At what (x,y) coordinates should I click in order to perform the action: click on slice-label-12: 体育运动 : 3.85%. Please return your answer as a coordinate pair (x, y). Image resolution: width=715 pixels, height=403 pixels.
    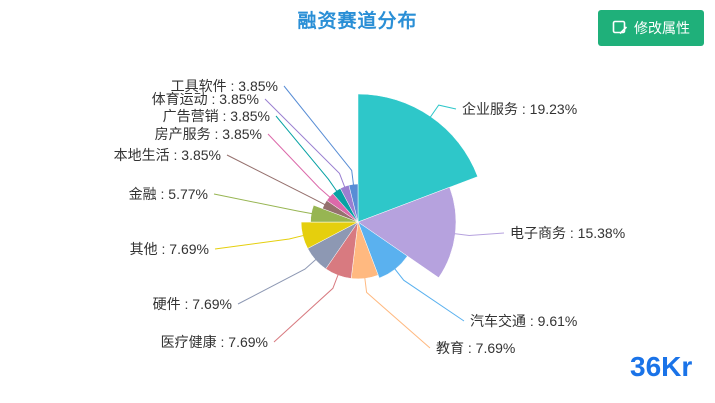
    Looking at the image, I should click on (205, 99).